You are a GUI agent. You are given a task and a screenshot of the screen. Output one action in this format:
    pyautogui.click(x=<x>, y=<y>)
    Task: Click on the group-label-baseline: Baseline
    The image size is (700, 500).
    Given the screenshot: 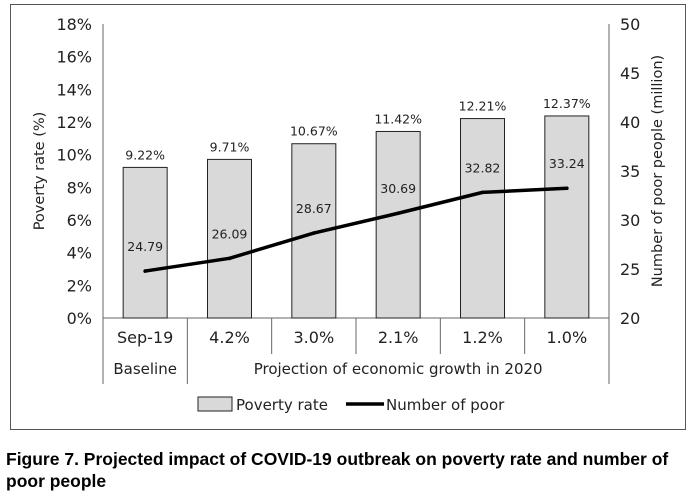 What is the action you would take?
    pyautogui.click(x=145, y=369)
    